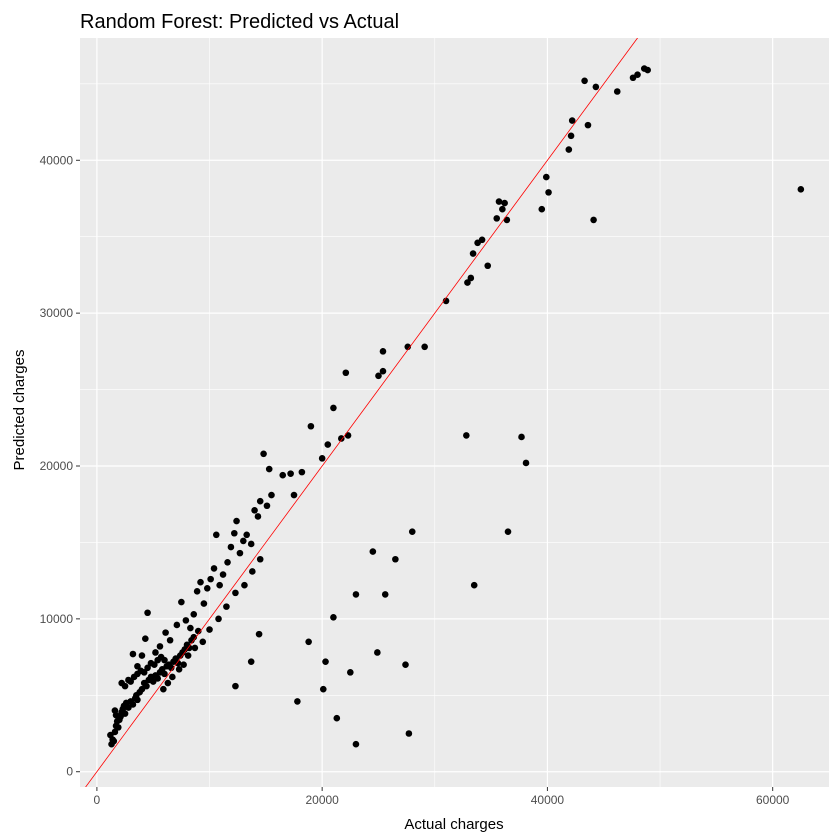  Describe the element at coordinates (773, 800) in the screenshot. I see `x-tick-label: 60000` at that location.